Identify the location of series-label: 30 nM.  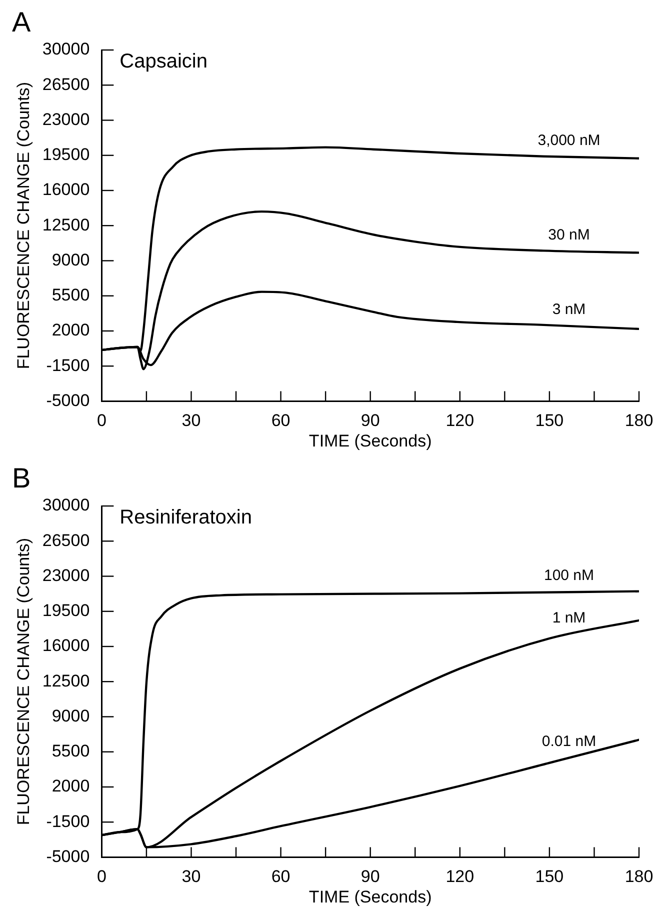
(569, 235).